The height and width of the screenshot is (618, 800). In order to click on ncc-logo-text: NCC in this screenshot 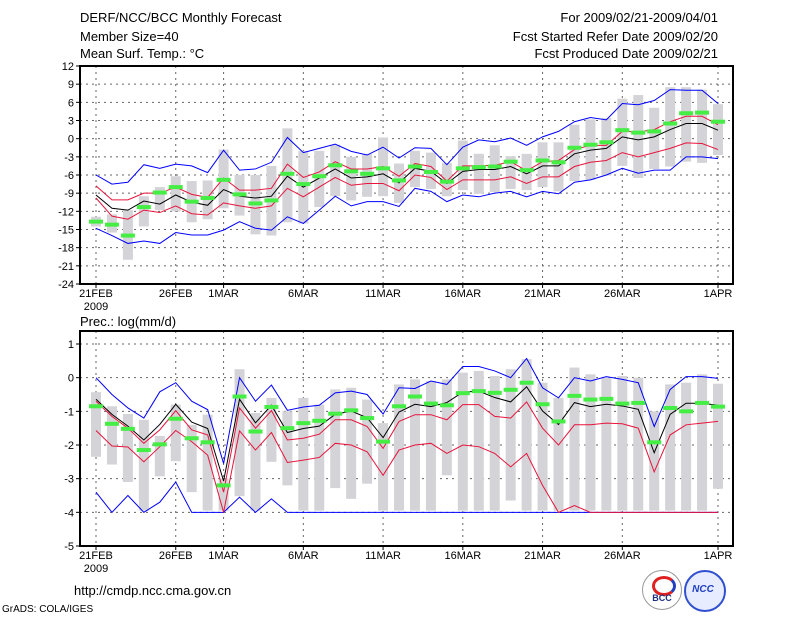, I will do `click(703, 589)`.